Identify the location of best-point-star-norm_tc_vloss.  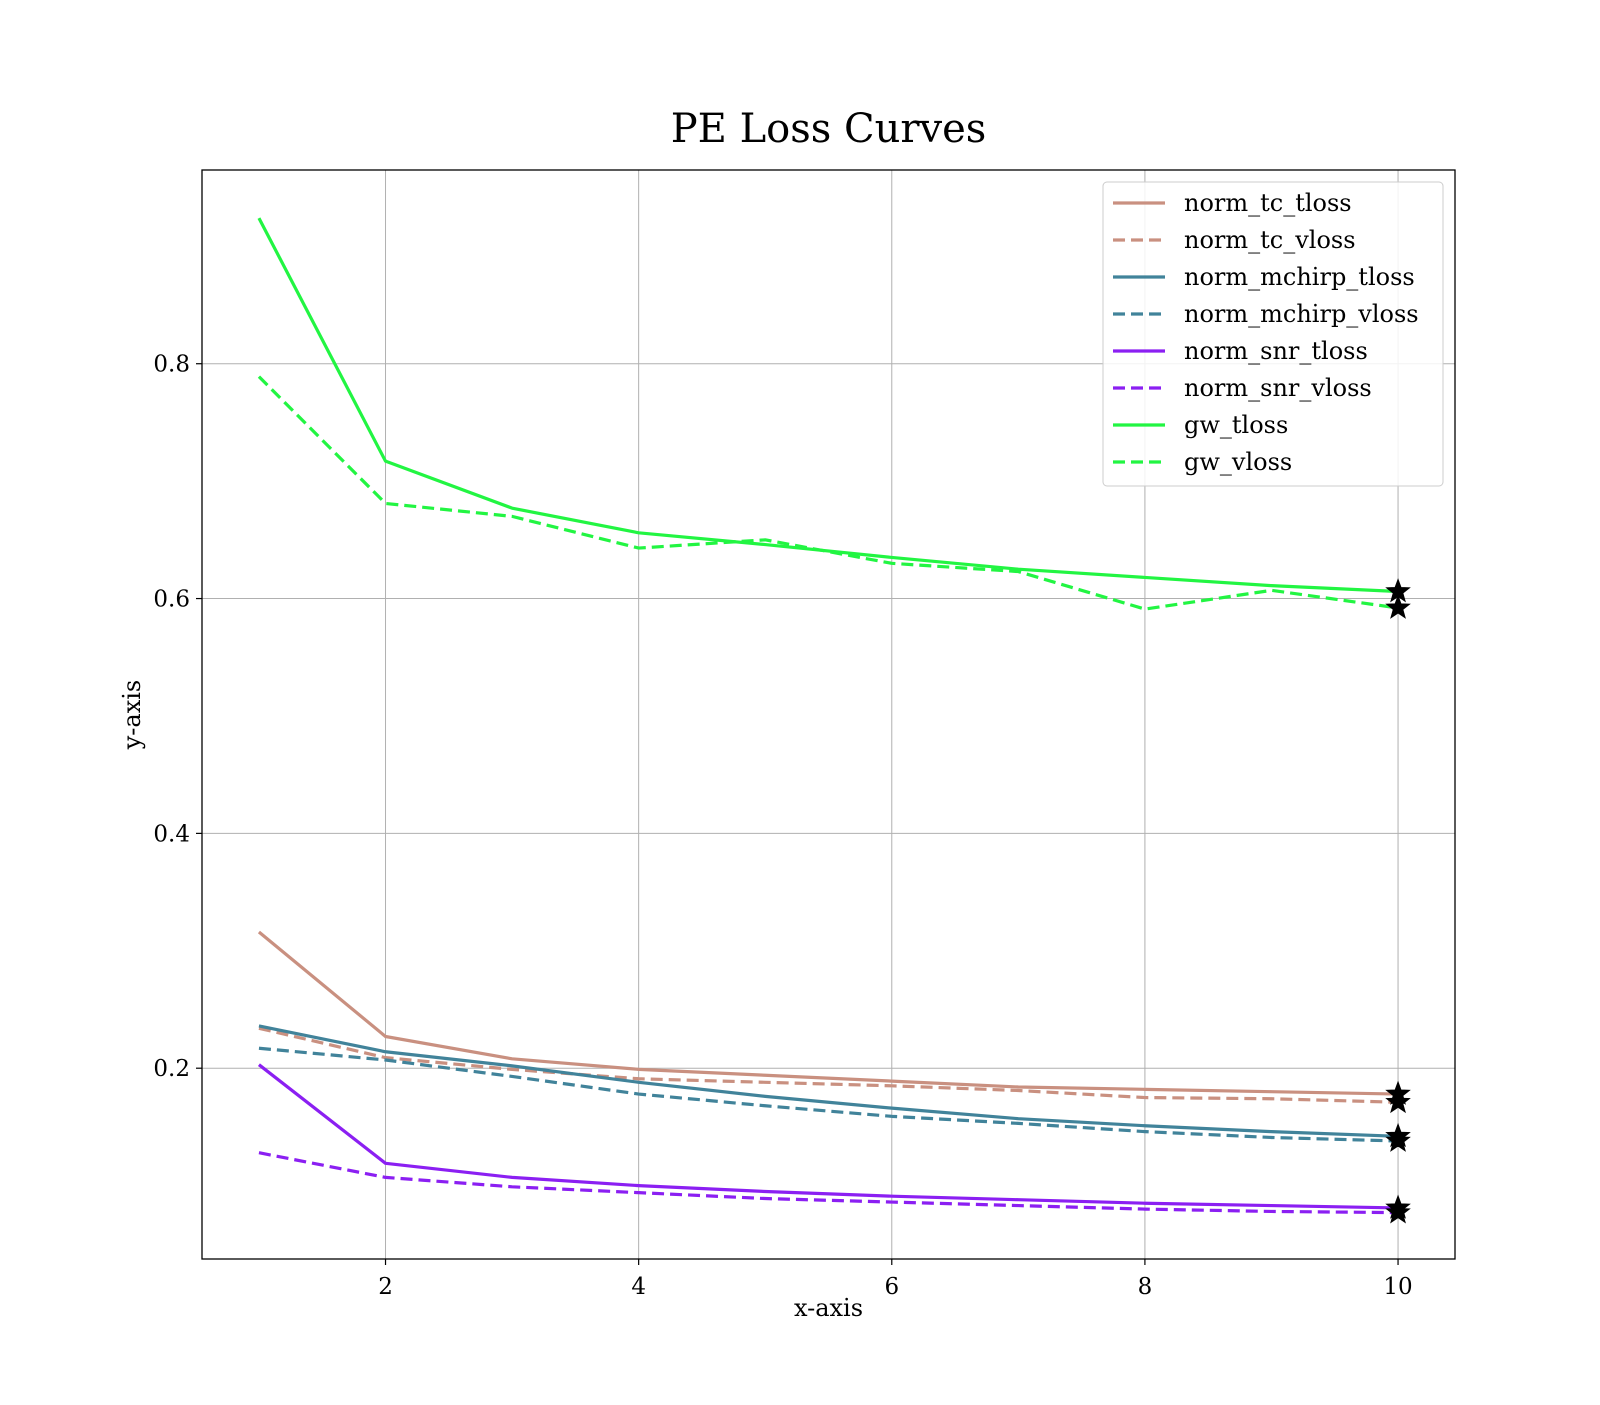
(1398, 1101).